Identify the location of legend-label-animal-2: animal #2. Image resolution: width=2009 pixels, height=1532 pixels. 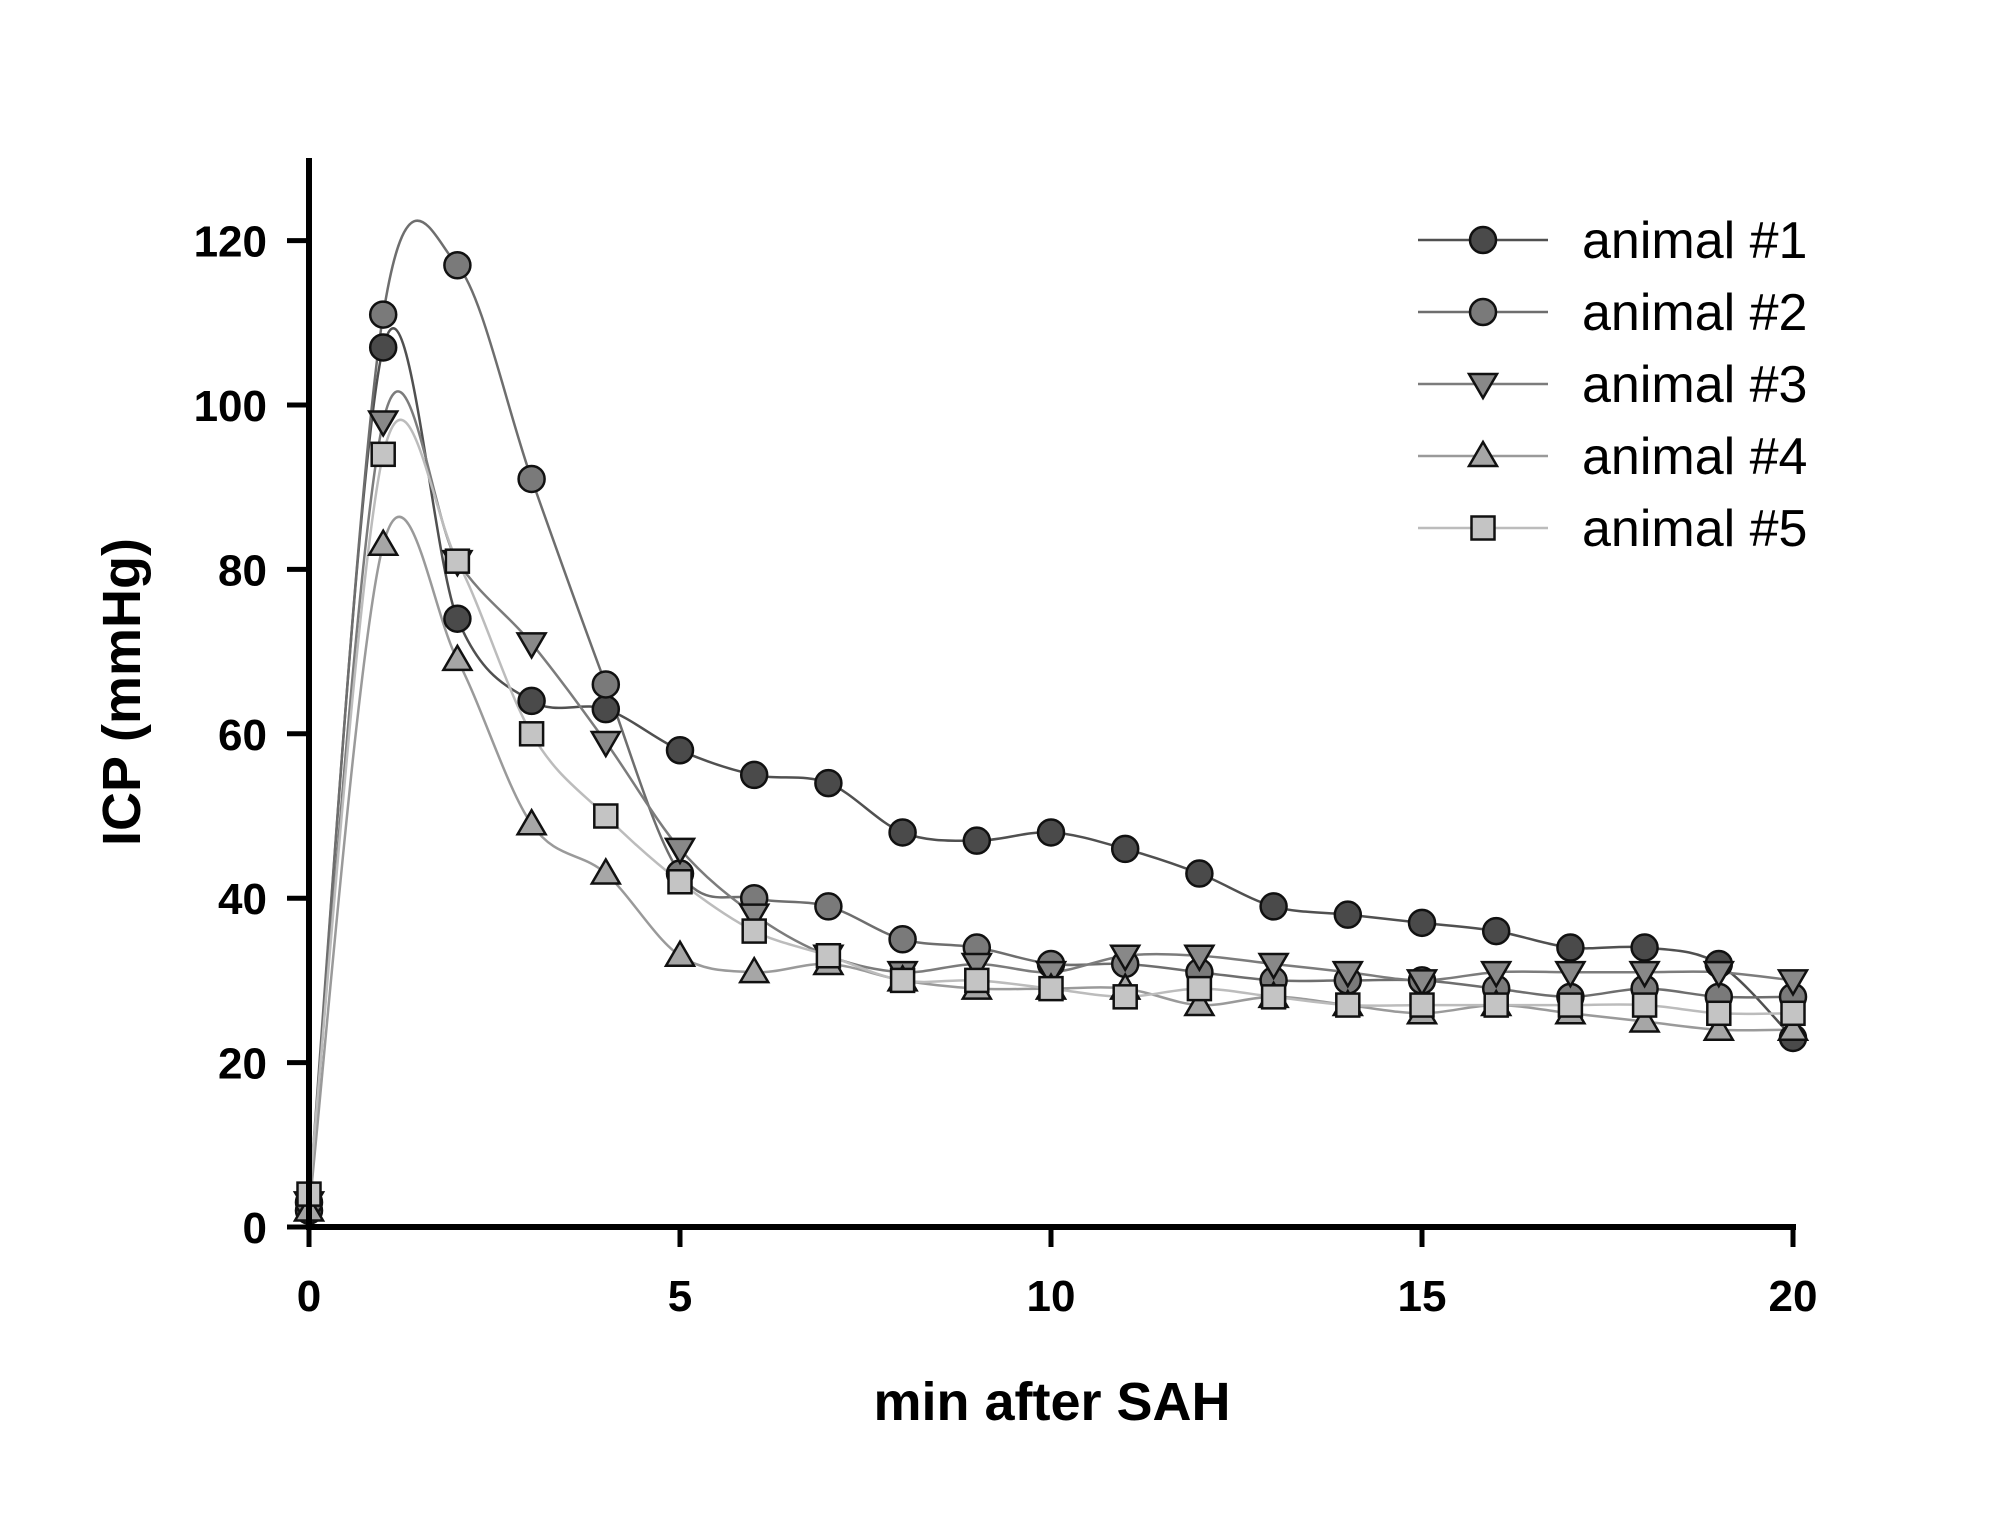
(1694, 313).